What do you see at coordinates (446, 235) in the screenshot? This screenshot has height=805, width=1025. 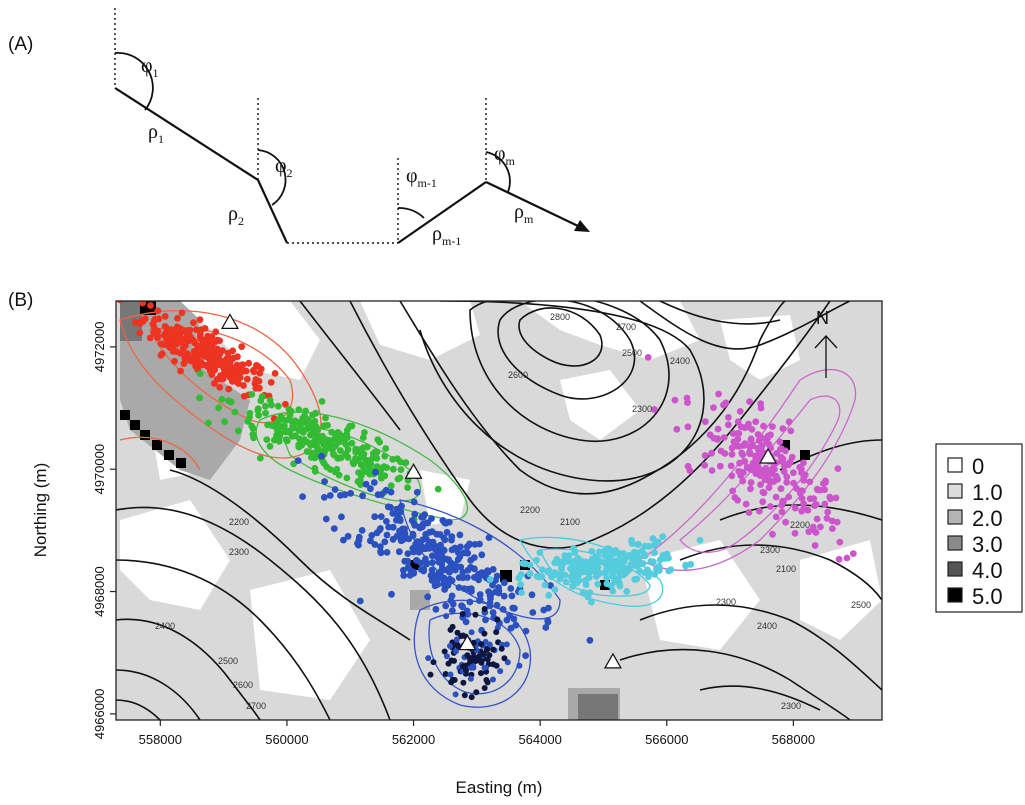 I see `svg-text: ρm-1` at bounding box center [446, 235].